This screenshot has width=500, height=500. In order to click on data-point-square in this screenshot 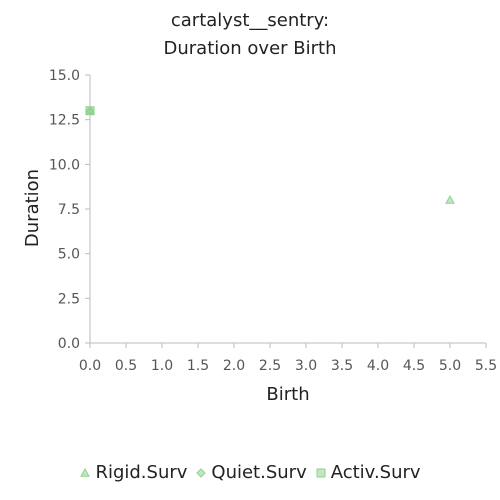, I will do `click(90, 111)`.